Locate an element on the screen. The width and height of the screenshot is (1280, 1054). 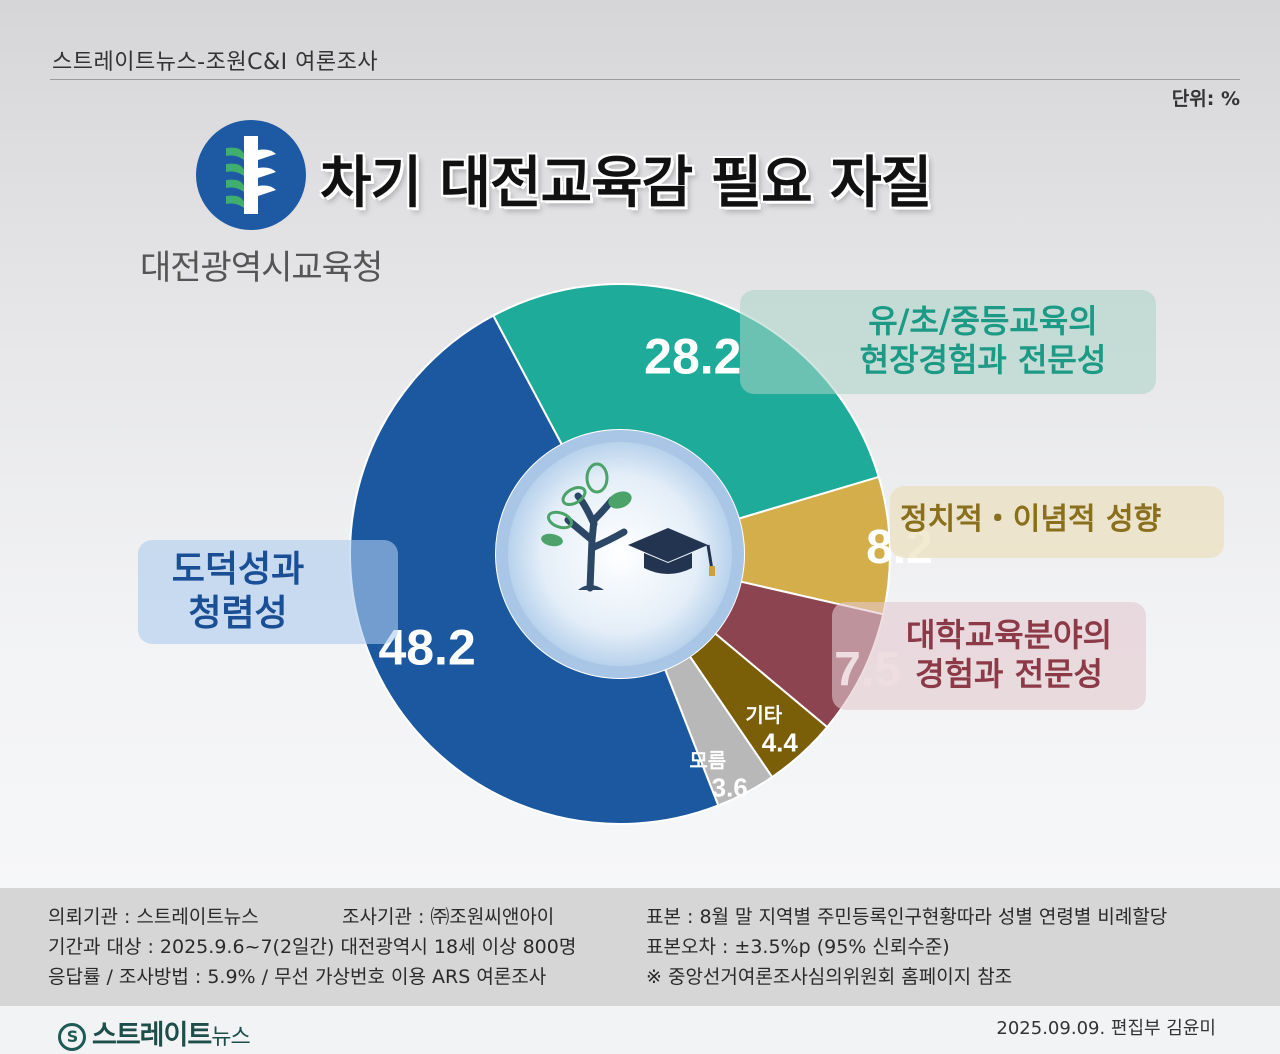
chart-title: 차기 대전교육감 필요 자질 is located at coordinates (626, 183).